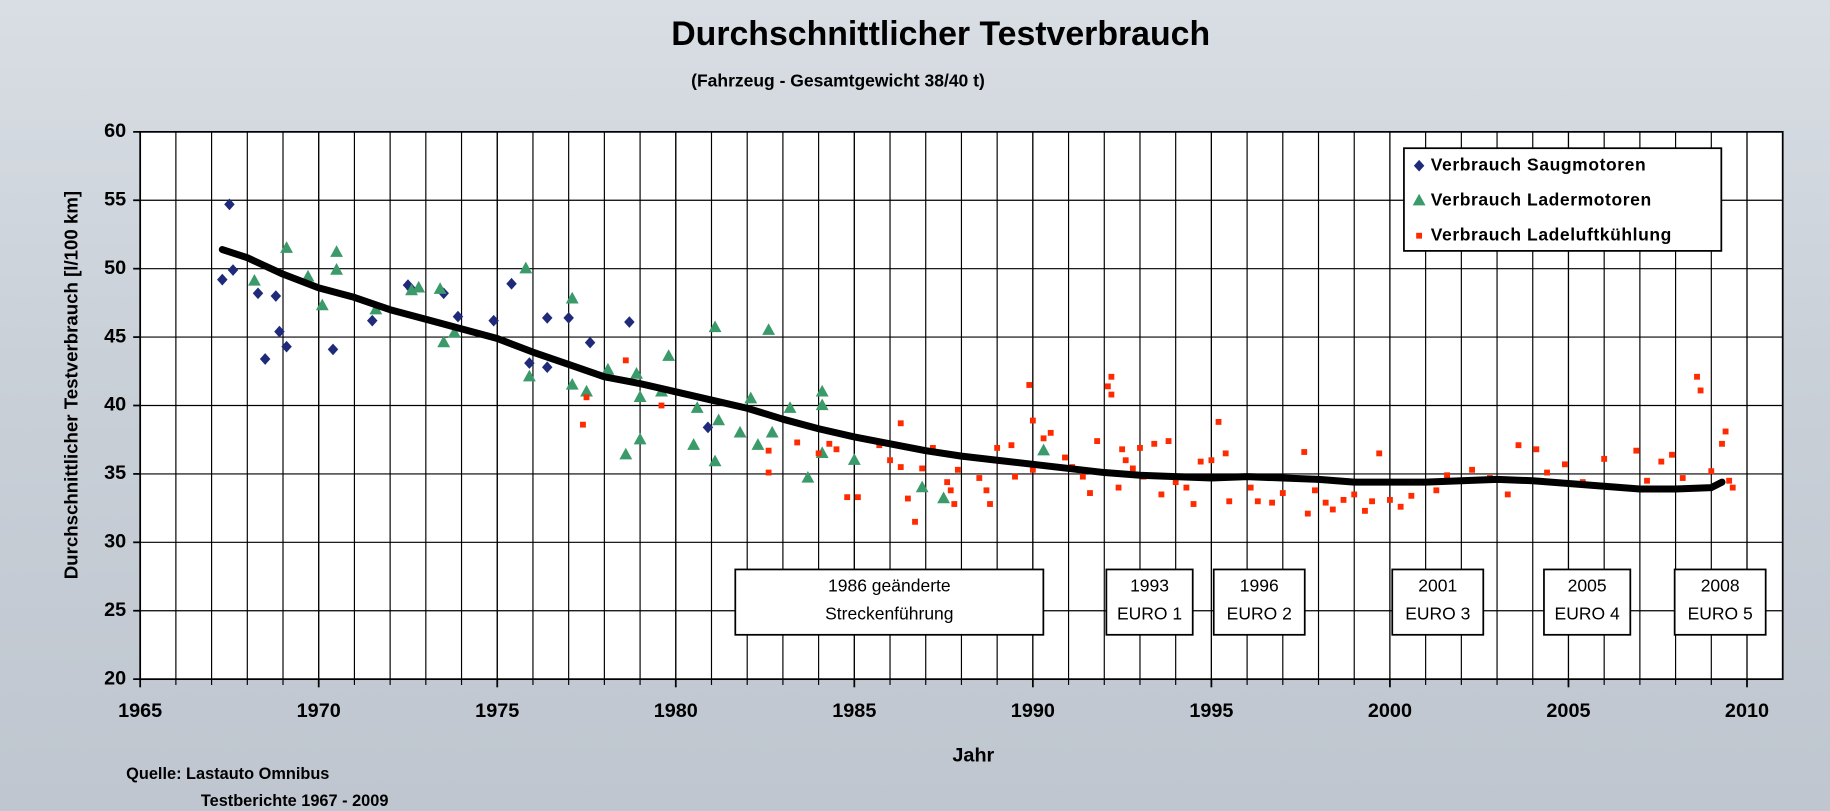  Describe the element at coordinates (115, 542) in the screenshot. I see `y-tick-label: 30` at that location.